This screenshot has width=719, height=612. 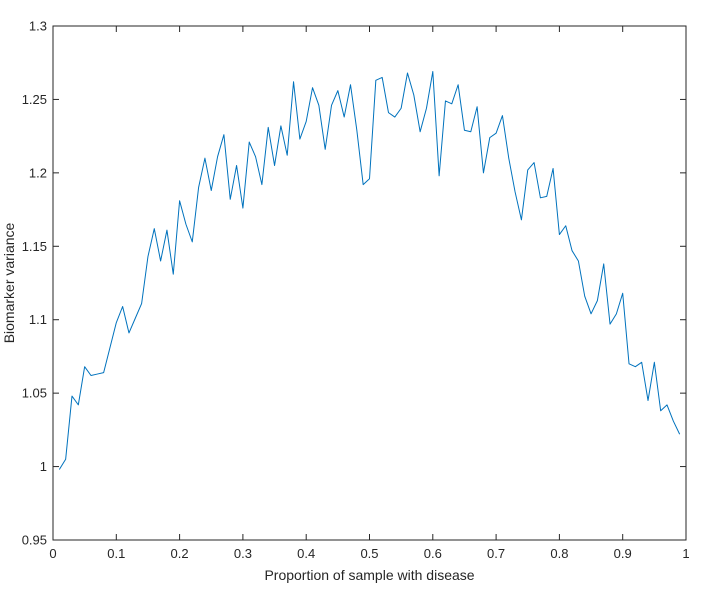 I want to click on x-tick-label: 0.5, so click(x=369, y=553).